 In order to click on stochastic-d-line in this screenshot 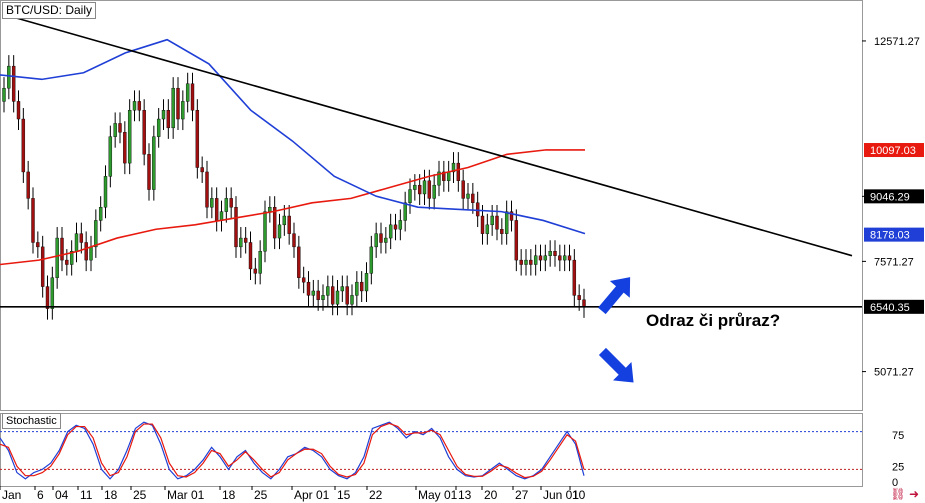, I will do `click(292, 450)`.